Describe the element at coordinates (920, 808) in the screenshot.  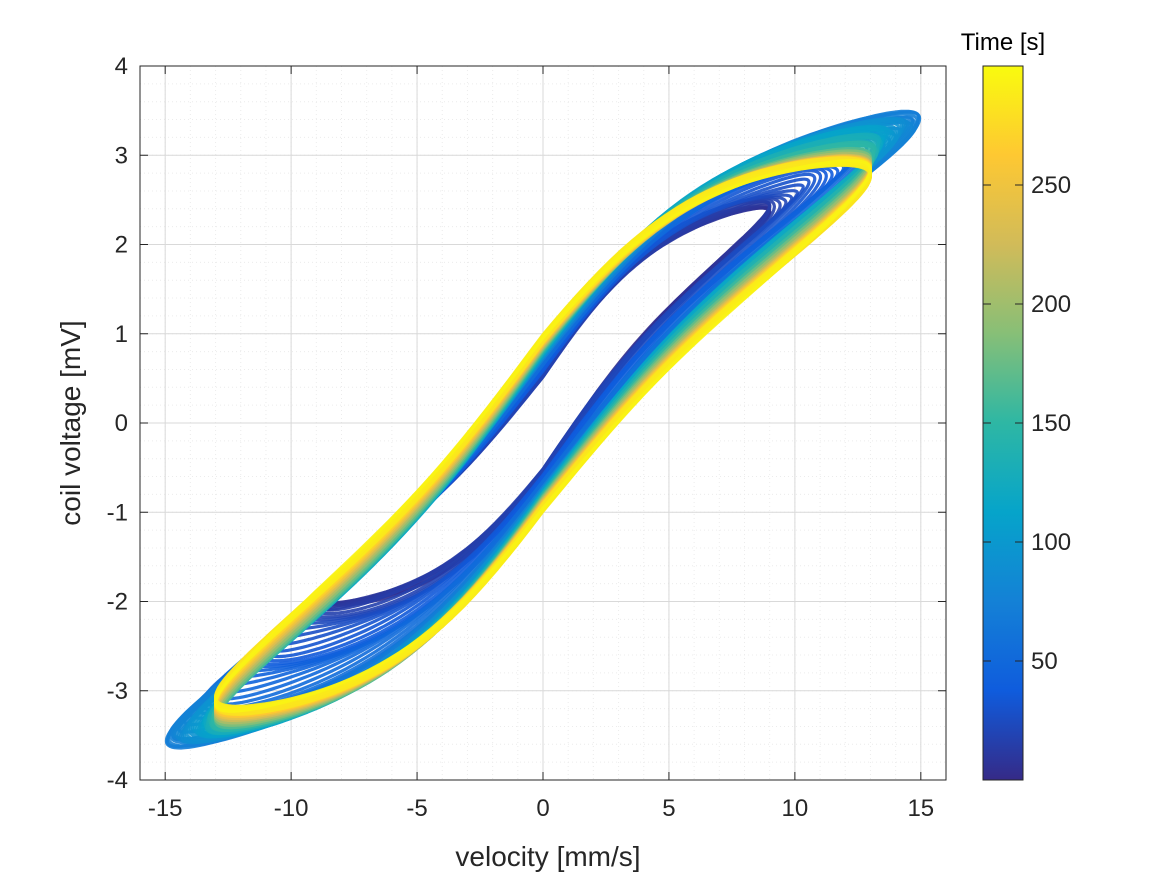
I see `x-tick-label: 15` at that location.